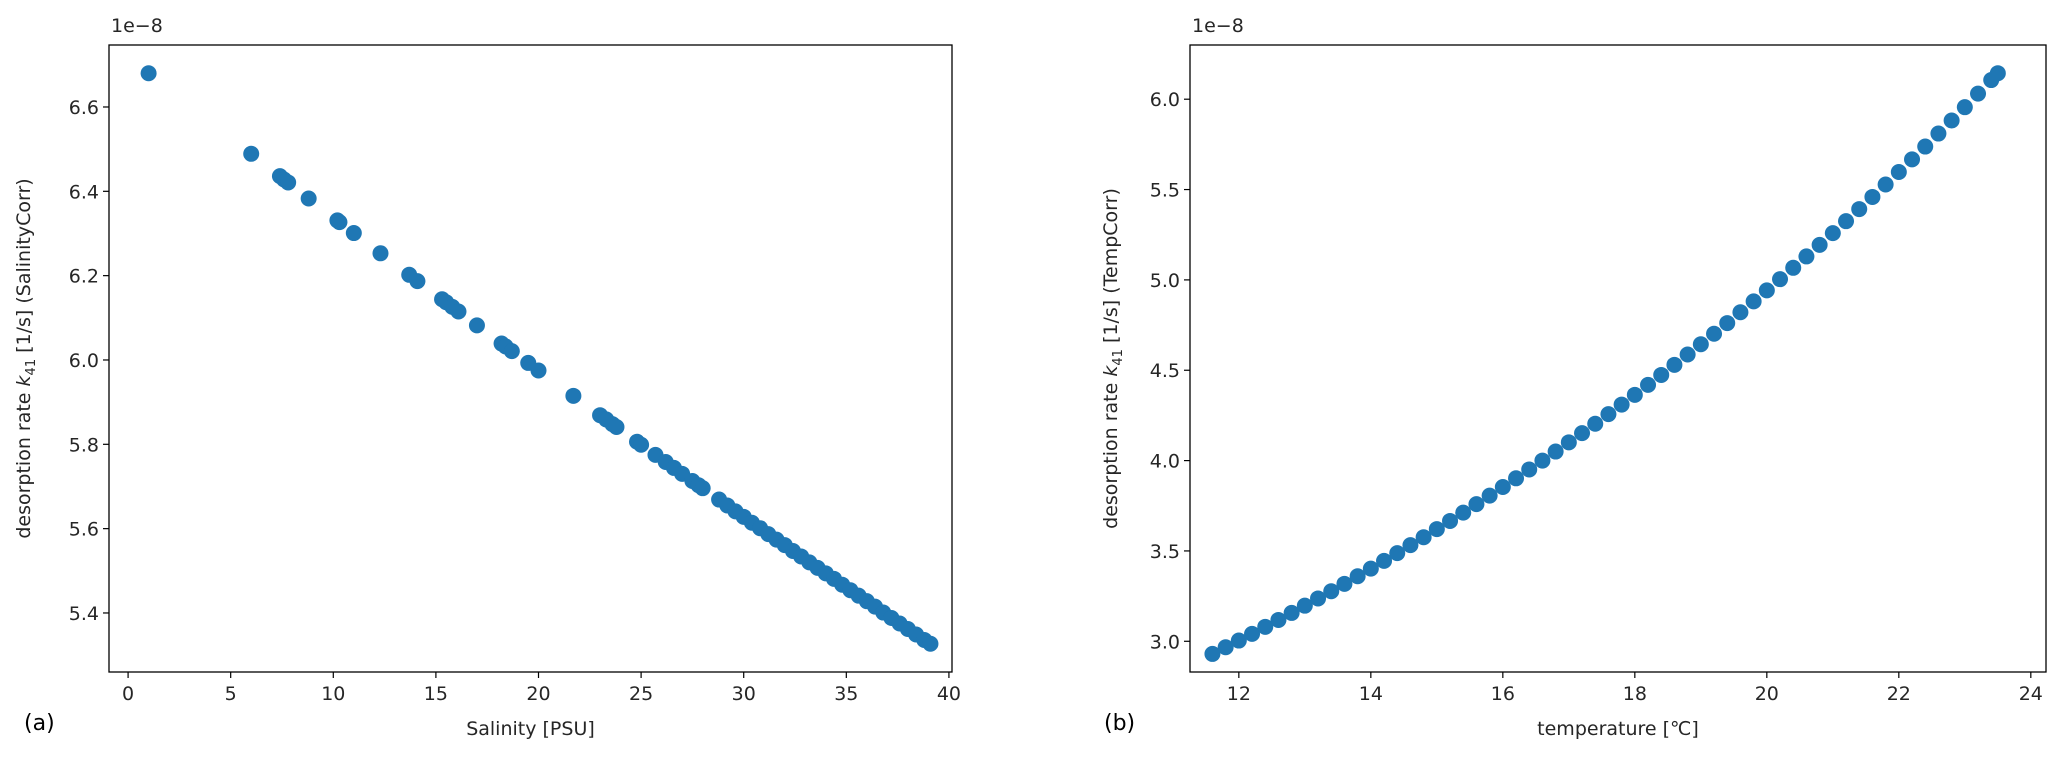 The image size is (2067, 763). Describe the element at coordinates (1899, 694) in the screenshot. I see `x-tick-label: 22` at that location.